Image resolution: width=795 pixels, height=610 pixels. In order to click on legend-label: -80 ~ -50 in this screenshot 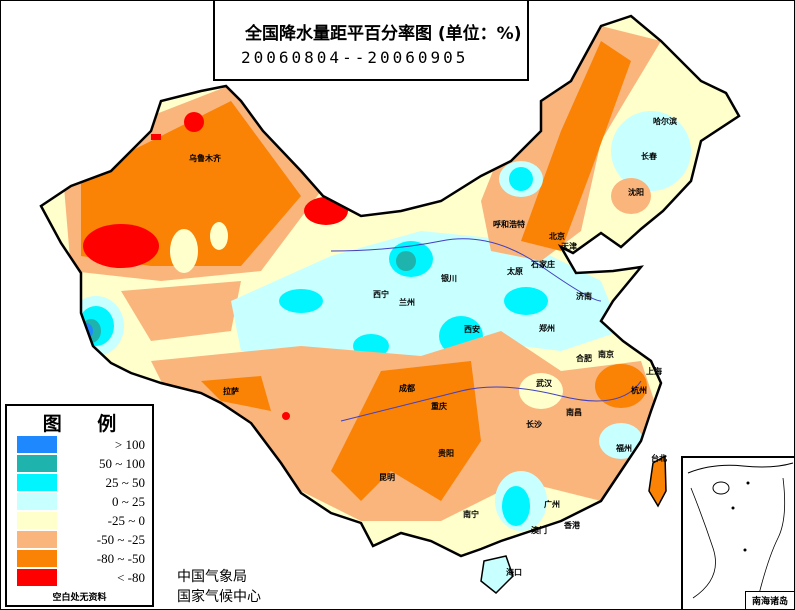, I will do `click(120, 558)`.